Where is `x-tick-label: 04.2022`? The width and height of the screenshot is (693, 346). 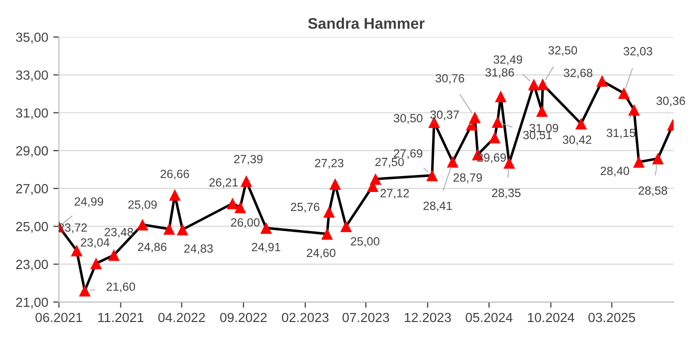 x-tick-label: 04.2022 is located at coordinates (181, 317).